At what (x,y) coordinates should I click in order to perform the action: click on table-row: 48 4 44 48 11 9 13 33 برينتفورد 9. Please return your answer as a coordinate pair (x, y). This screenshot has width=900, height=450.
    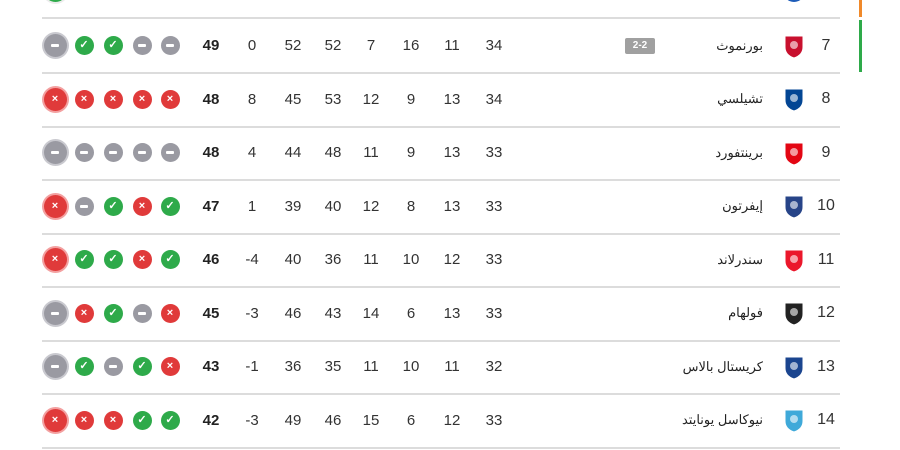
    Looking at the image, I should click on (441, 153).